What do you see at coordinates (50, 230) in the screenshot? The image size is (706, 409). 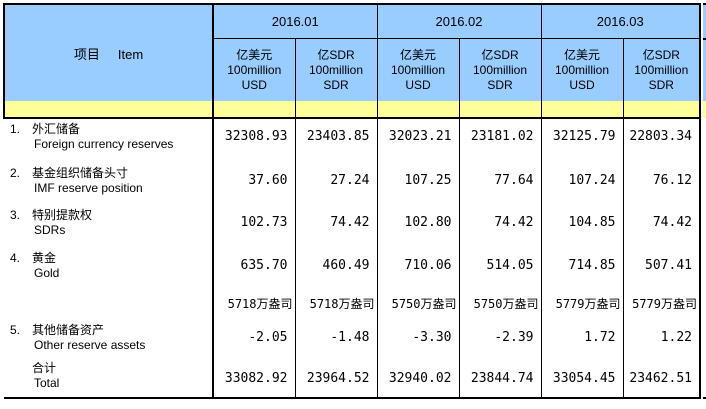 I see `row-label-english: SDRs` at bounding box center [50, 230].